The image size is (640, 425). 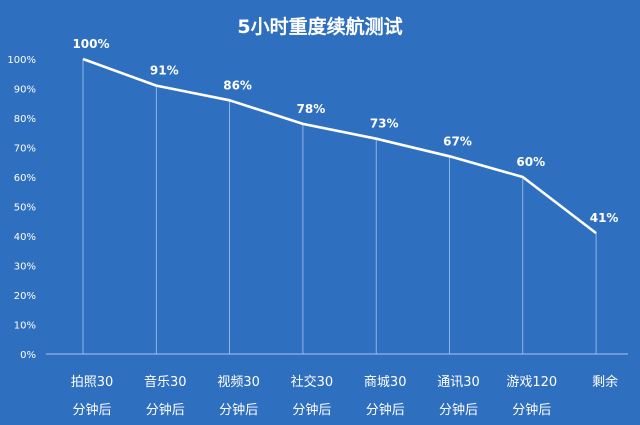 What do you see at coordinates (319, 26) in the screenshot?
I see `chart-title: 5小时重度续航测试` at bounding box center [319, 26].